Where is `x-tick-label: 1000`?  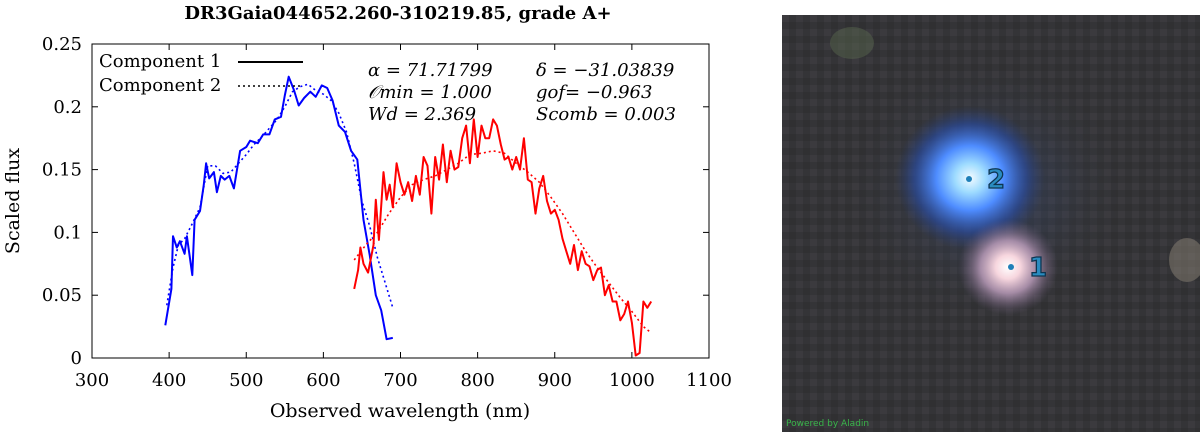
x-tick-label: 1000 is located at coordinates (632, 380).